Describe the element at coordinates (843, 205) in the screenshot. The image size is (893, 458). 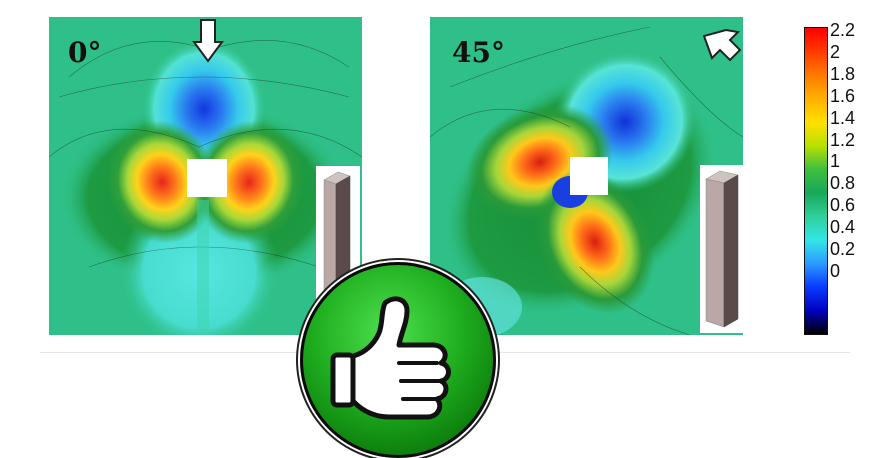
I see `scale-label: 0.6` at that location.